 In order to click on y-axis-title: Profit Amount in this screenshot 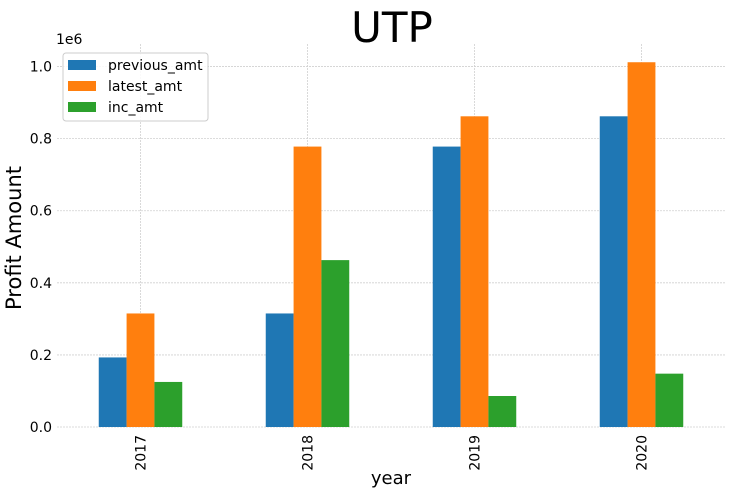, I will do `click(14, 238)`.